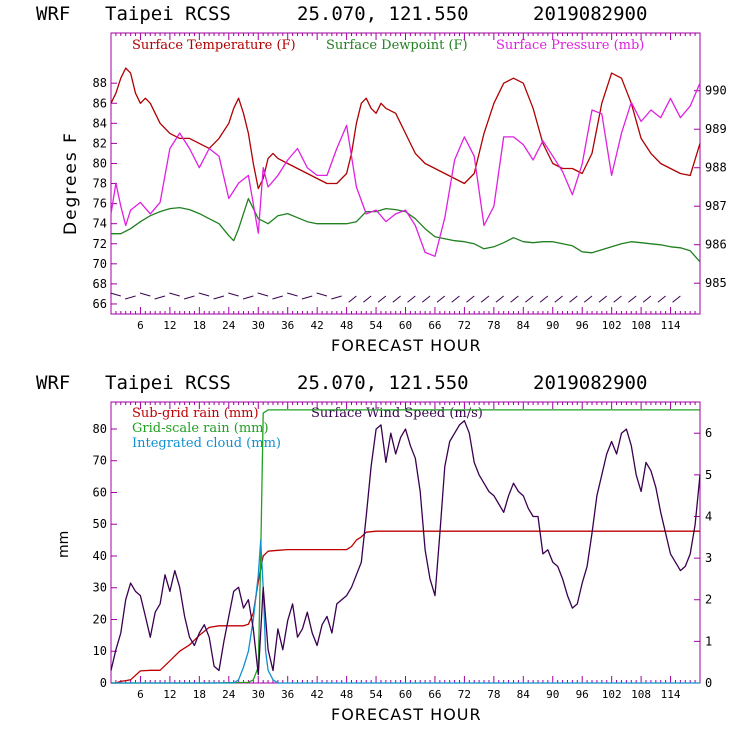 The image size is (740, 740). What do you see at coordinates (100, 651) in the screenshot?
I see `y-tick-label: 10` at bounding box center [100, 651].